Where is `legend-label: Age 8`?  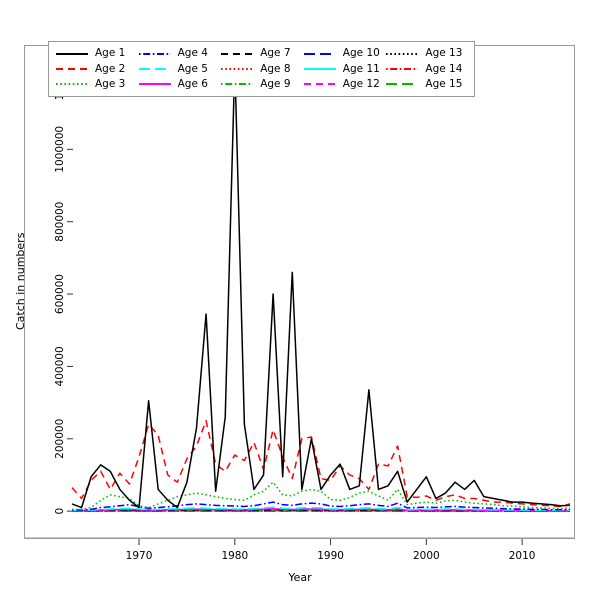 legend-label: Age 8 is located at coordinates (275, 68).